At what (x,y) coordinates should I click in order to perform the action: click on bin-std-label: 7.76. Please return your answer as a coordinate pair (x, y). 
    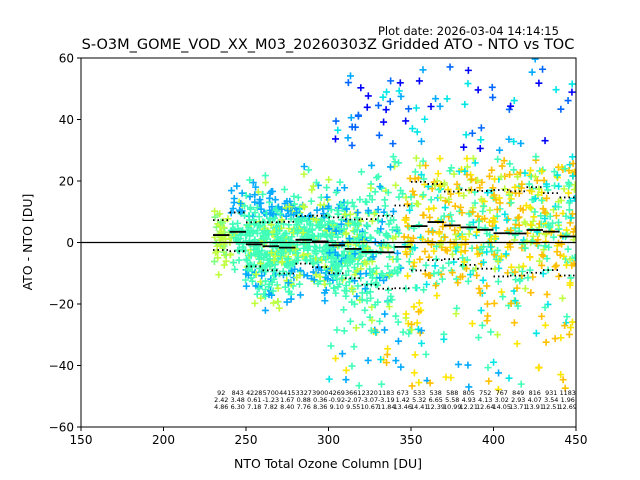
    Looking at the image, I should click on (304, 407).